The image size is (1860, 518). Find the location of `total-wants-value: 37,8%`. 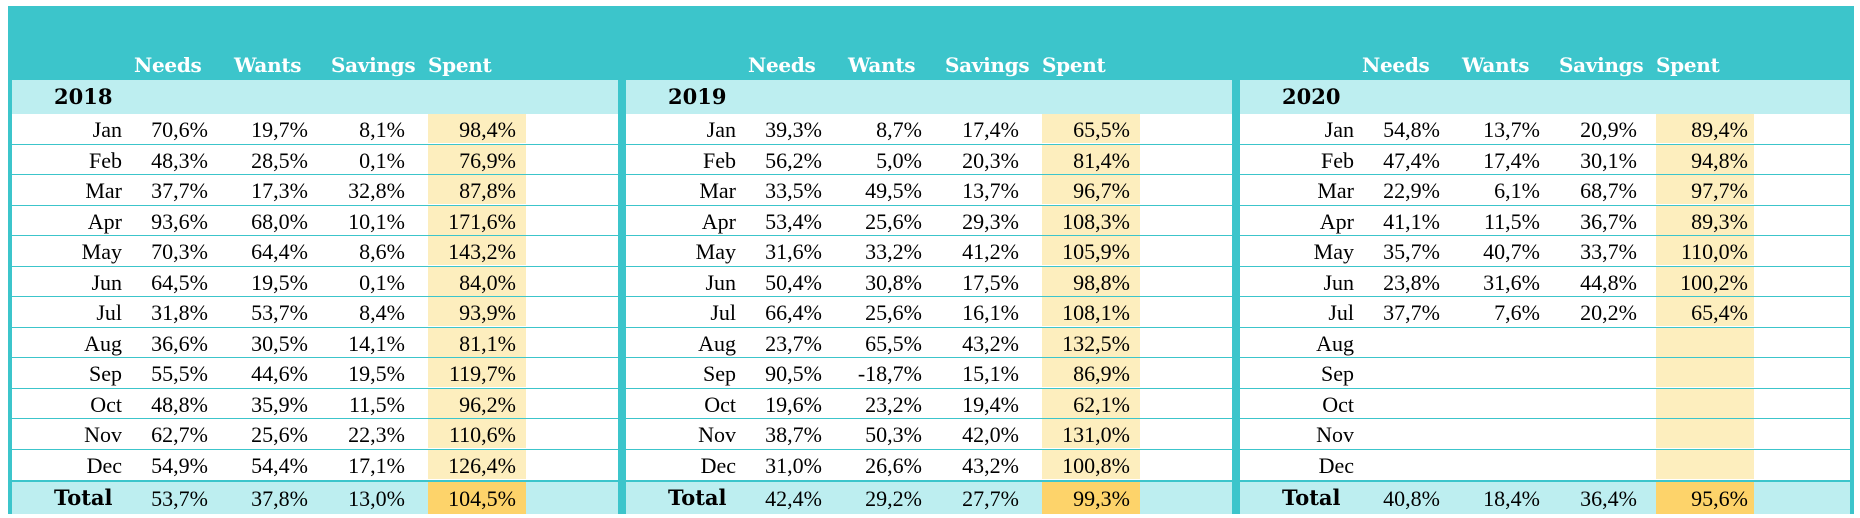

total-wants-value: 37,8% is located at coordinates (279, 498).